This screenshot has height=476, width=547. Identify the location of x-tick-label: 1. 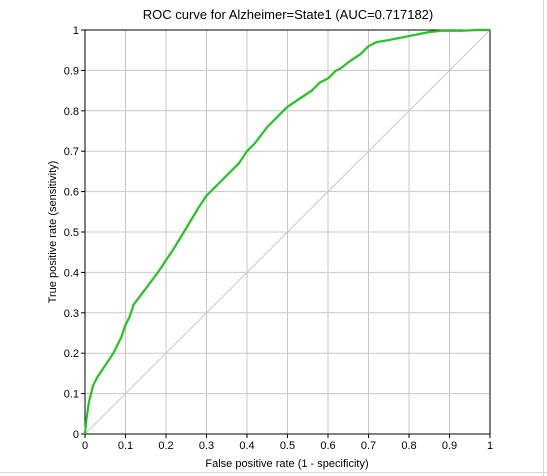
(490, 446).